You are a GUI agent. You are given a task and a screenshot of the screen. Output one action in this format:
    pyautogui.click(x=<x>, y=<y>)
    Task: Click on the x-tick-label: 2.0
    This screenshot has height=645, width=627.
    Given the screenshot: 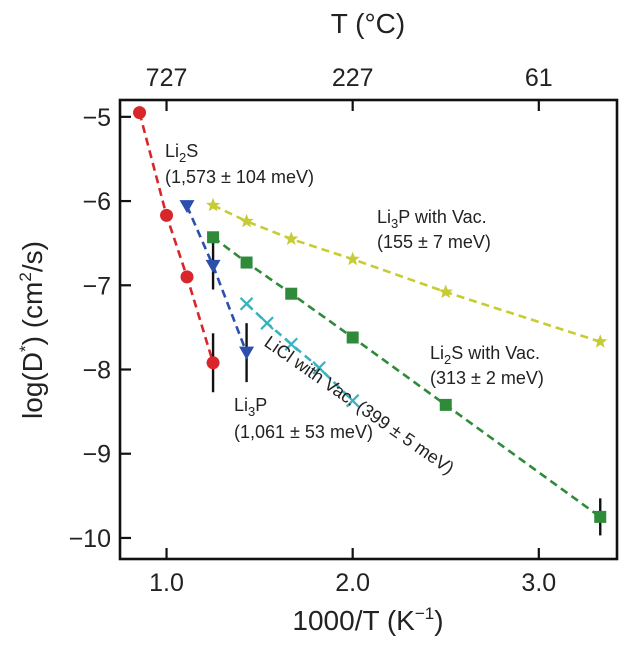 What is the action you would take?
    pyautogui.click(x=352, y=583)
    